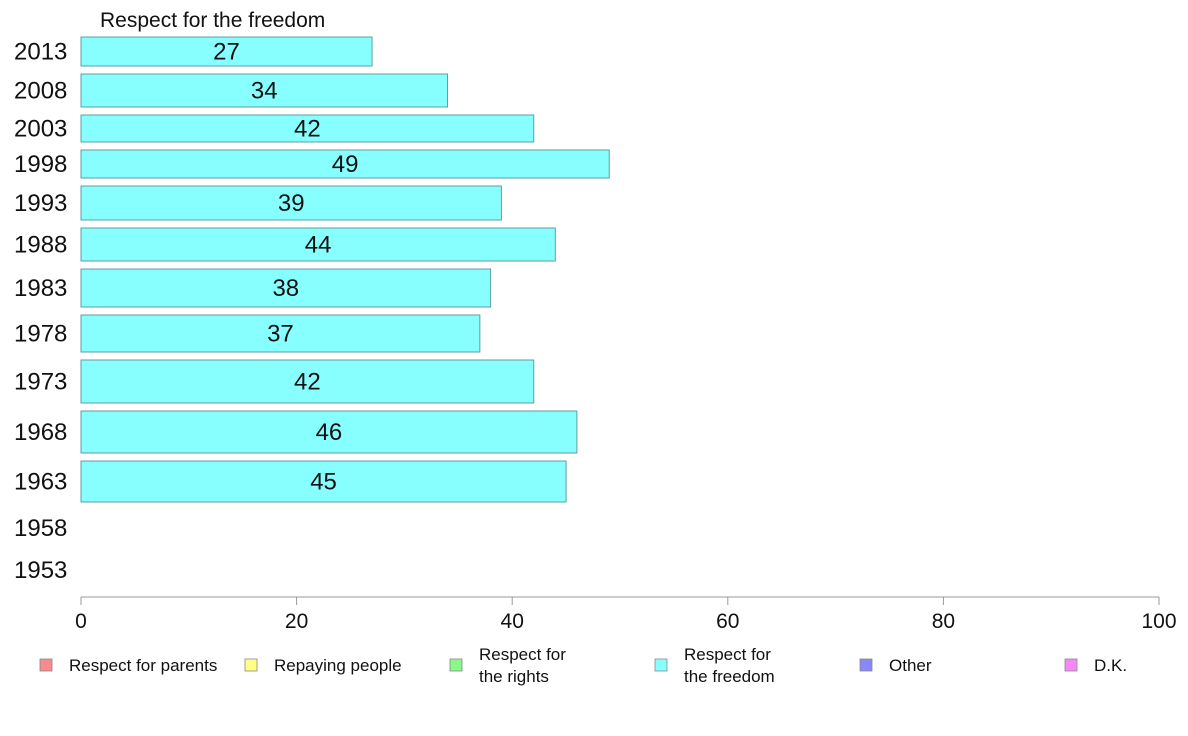 This screenshot has width=1188, height=736. I want to click on y-tick-label: 1958, so click(40, 528).